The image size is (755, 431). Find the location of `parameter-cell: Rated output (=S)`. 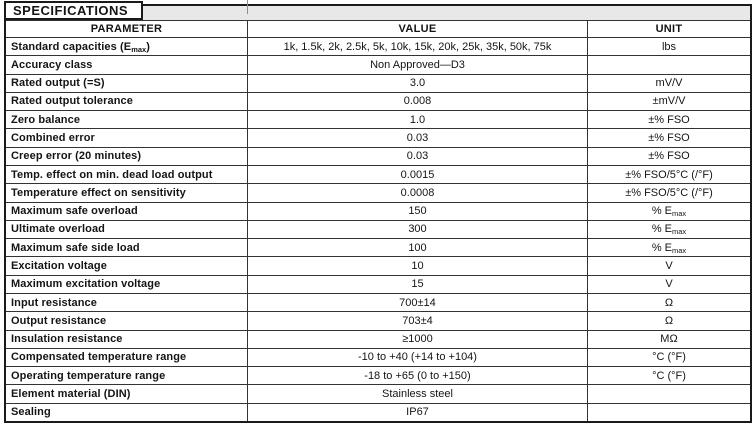

parameter-cell: Rated output (=S) is located at coordinates (127, 83).